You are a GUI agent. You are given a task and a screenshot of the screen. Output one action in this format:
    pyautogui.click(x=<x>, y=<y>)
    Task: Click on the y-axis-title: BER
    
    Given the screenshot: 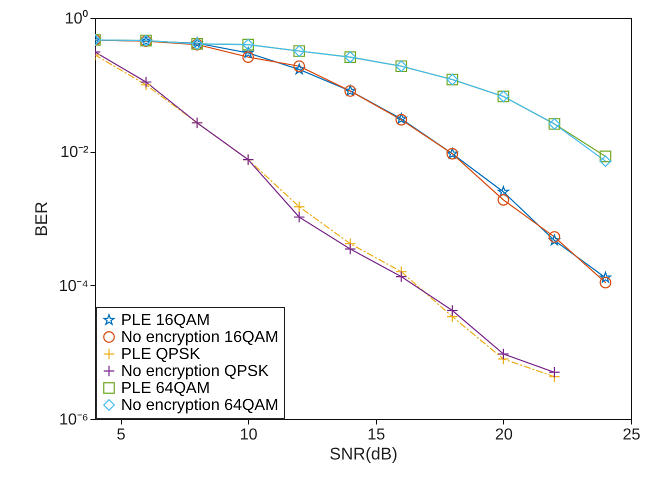 What is the action you would take?
    pyautogui.click(x=41, y=219)
    